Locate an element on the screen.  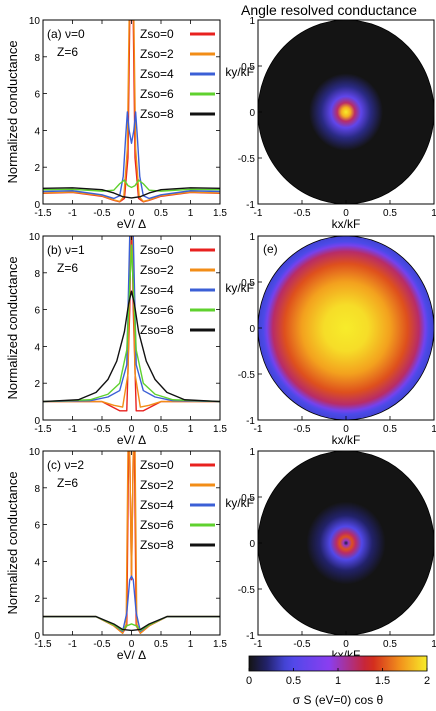
colorbar-tick-label: 0 is located at coordinates (249, 681).